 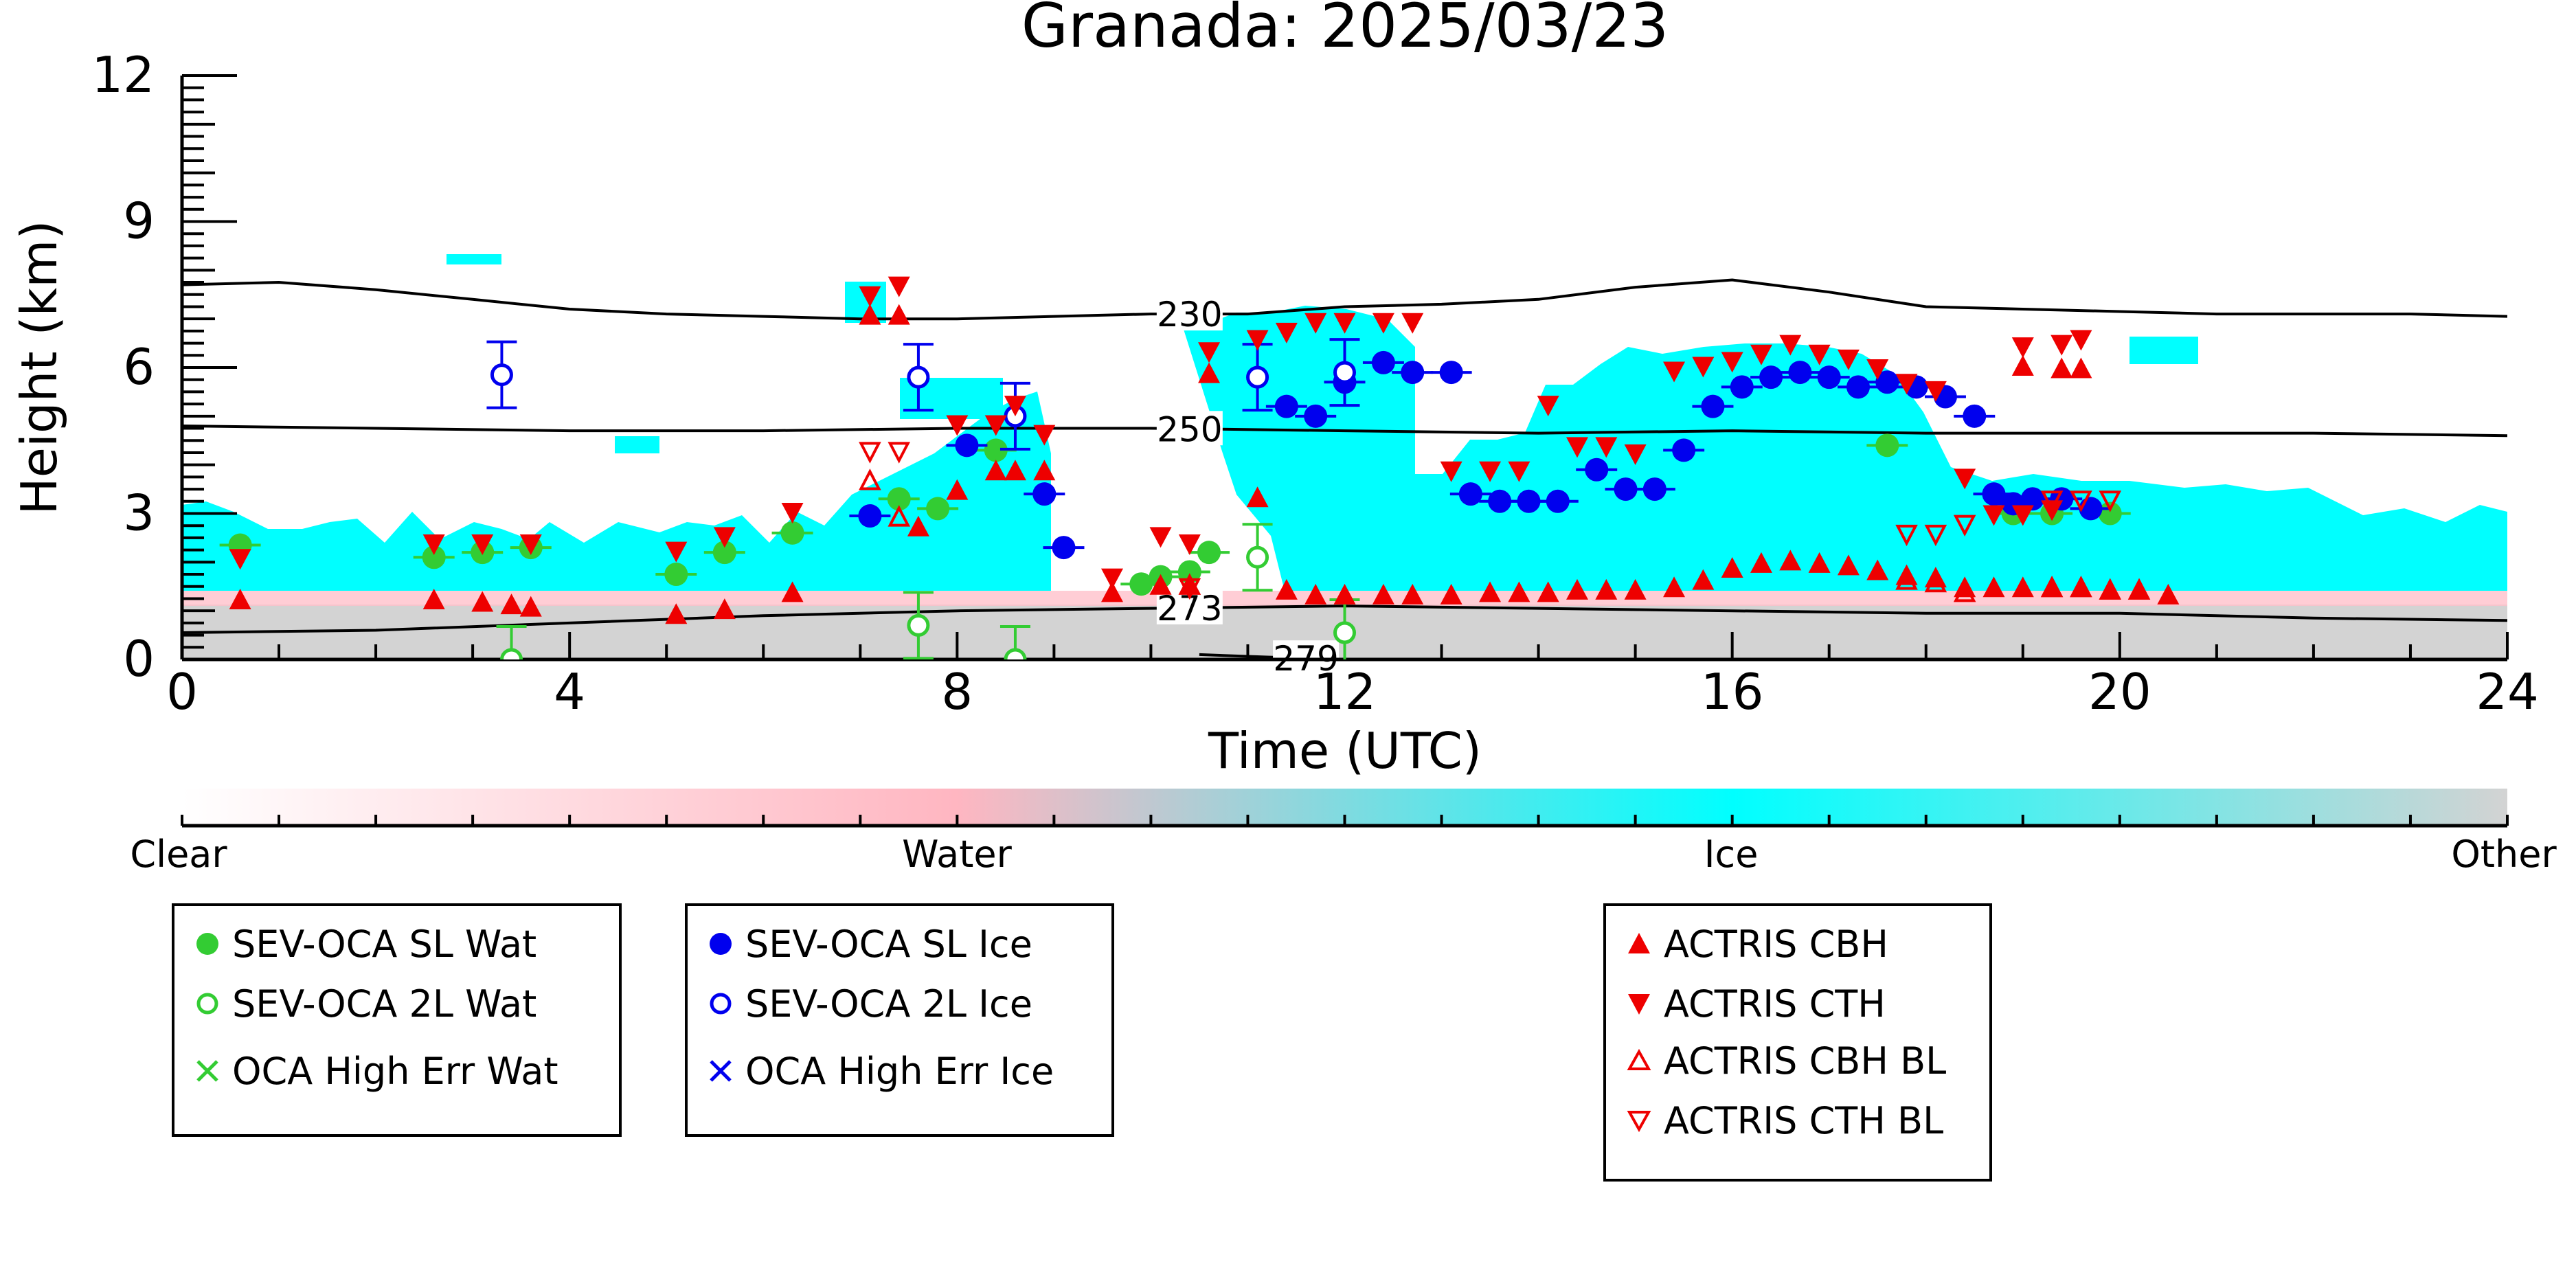 What do you see at coordinates (899, 1071) in the screenshot?
I see `legend-label: OCA High Err Ice` at bounding box center [899, 1071].